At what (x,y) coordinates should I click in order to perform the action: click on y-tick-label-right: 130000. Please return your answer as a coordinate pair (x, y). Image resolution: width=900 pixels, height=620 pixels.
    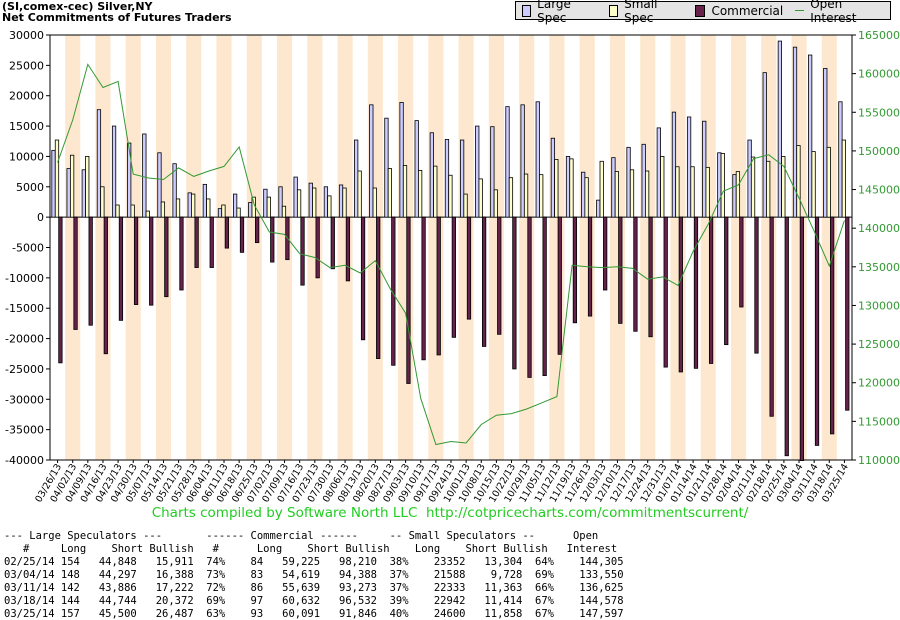
    Looking at the image, I should click on (879, 305).